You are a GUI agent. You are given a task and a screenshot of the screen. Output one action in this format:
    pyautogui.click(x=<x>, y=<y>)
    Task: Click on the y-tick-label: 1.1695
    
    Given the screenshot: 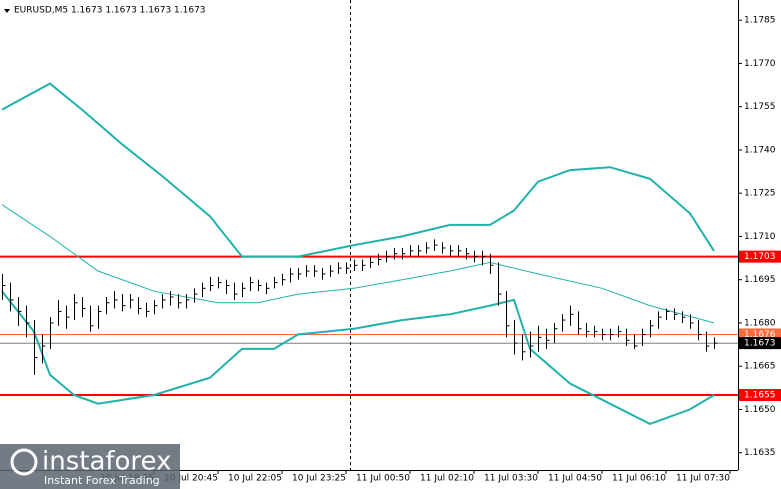 What is the action you would take?
    pyautogui.click(x=760, y=280)
    